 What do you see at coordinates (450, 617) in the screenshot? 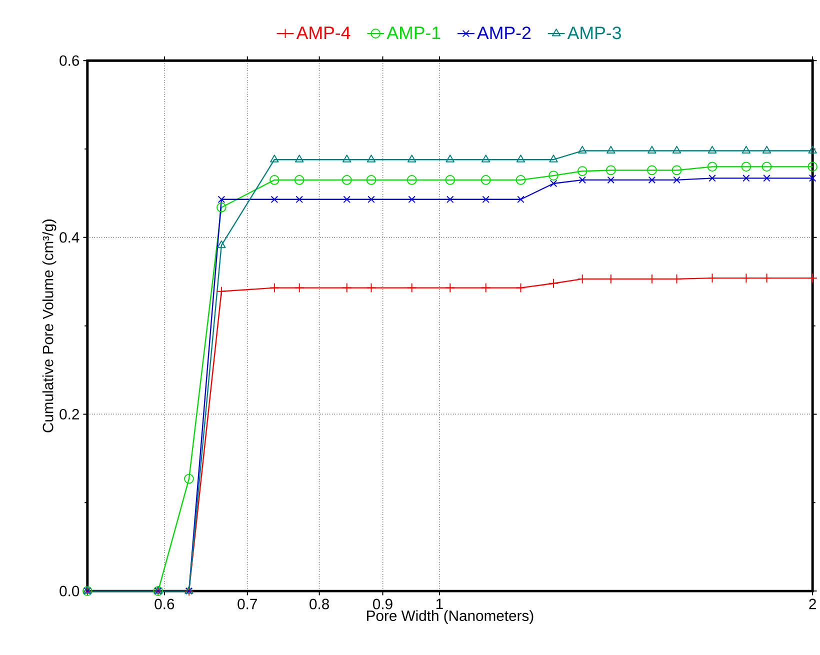
I see `x-axis-title: Pore Width (Nanometers)` at bounding box center [450, 617].